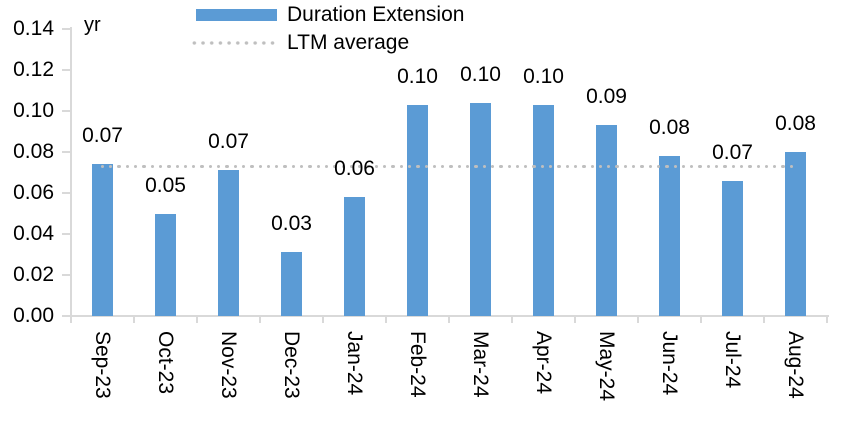  What do you see at coordinates (33, 192) in the screenshot?
I see `y-tick-label: 0.06` at bounding box center [33, 192].